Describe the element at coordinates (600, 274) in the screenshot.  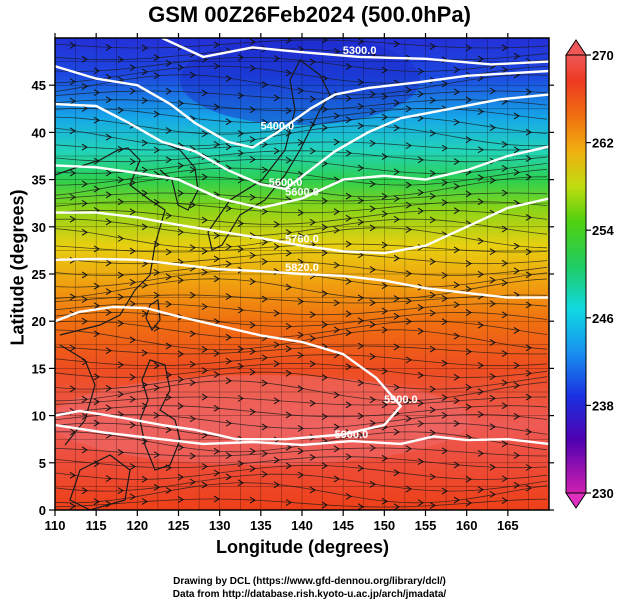
I see `colorbar-ticks: 230 238 246 254 262 270` at that location.